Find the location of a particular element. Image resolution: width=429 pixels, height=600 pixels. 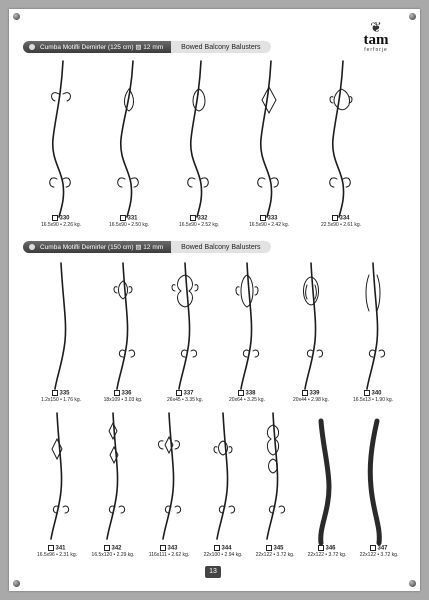

page-number: 13 is located at coordinates (213, 572).